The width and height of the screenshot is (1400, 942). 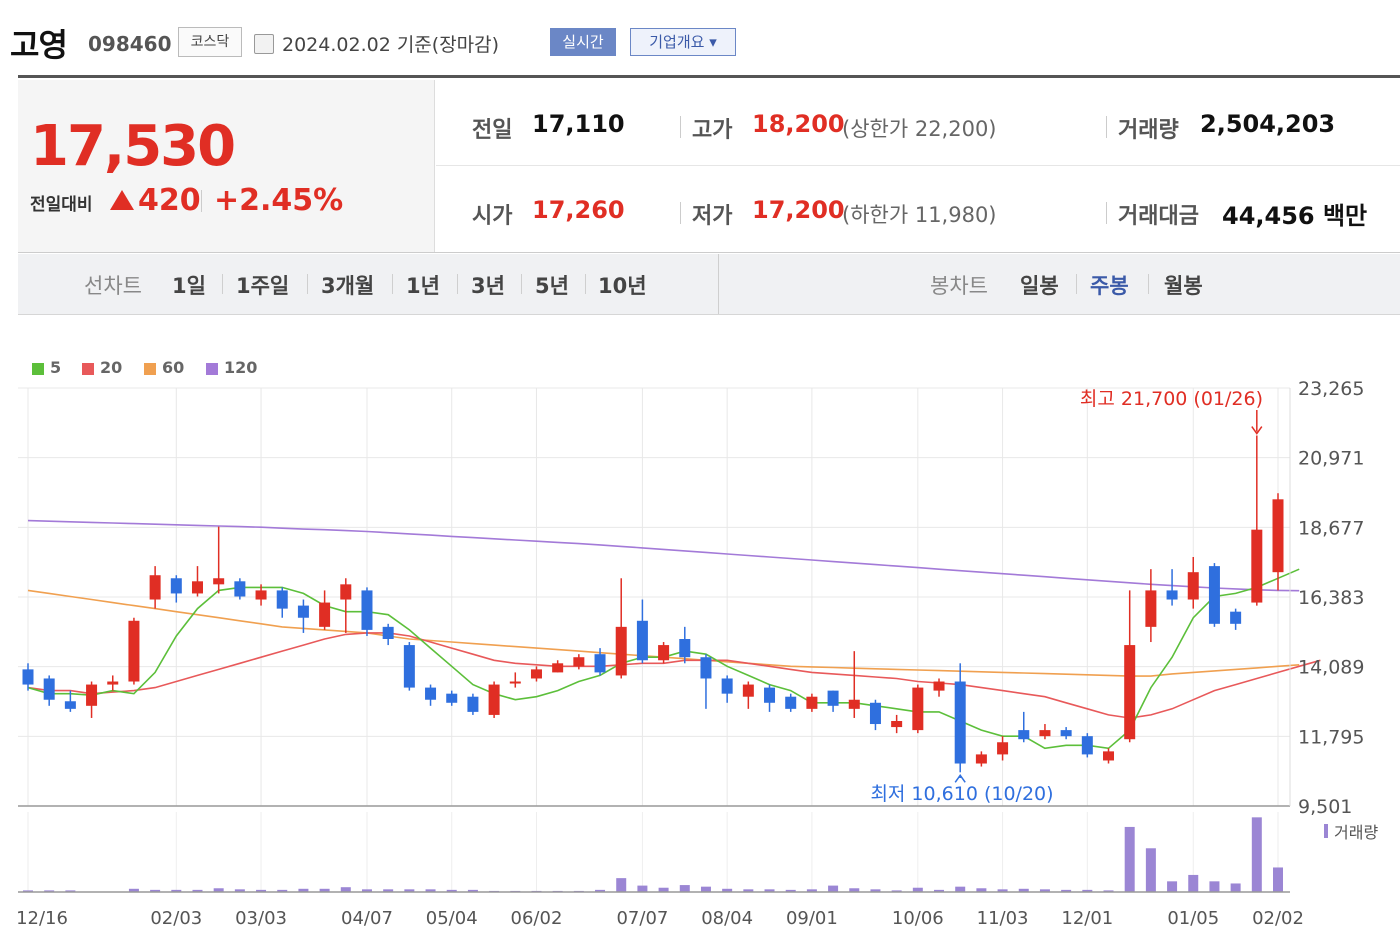 What do you see at coordinates (1325, 807) in the screenshot?
I see `y-tick-label: 9,501` at bounding box center [1325, 807].